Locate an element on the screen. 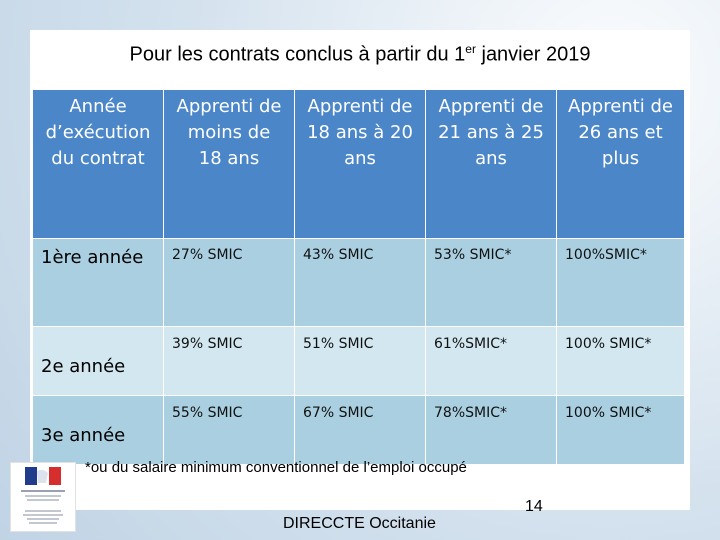  row-label: 1ère année is located at coordinates (98, 282).